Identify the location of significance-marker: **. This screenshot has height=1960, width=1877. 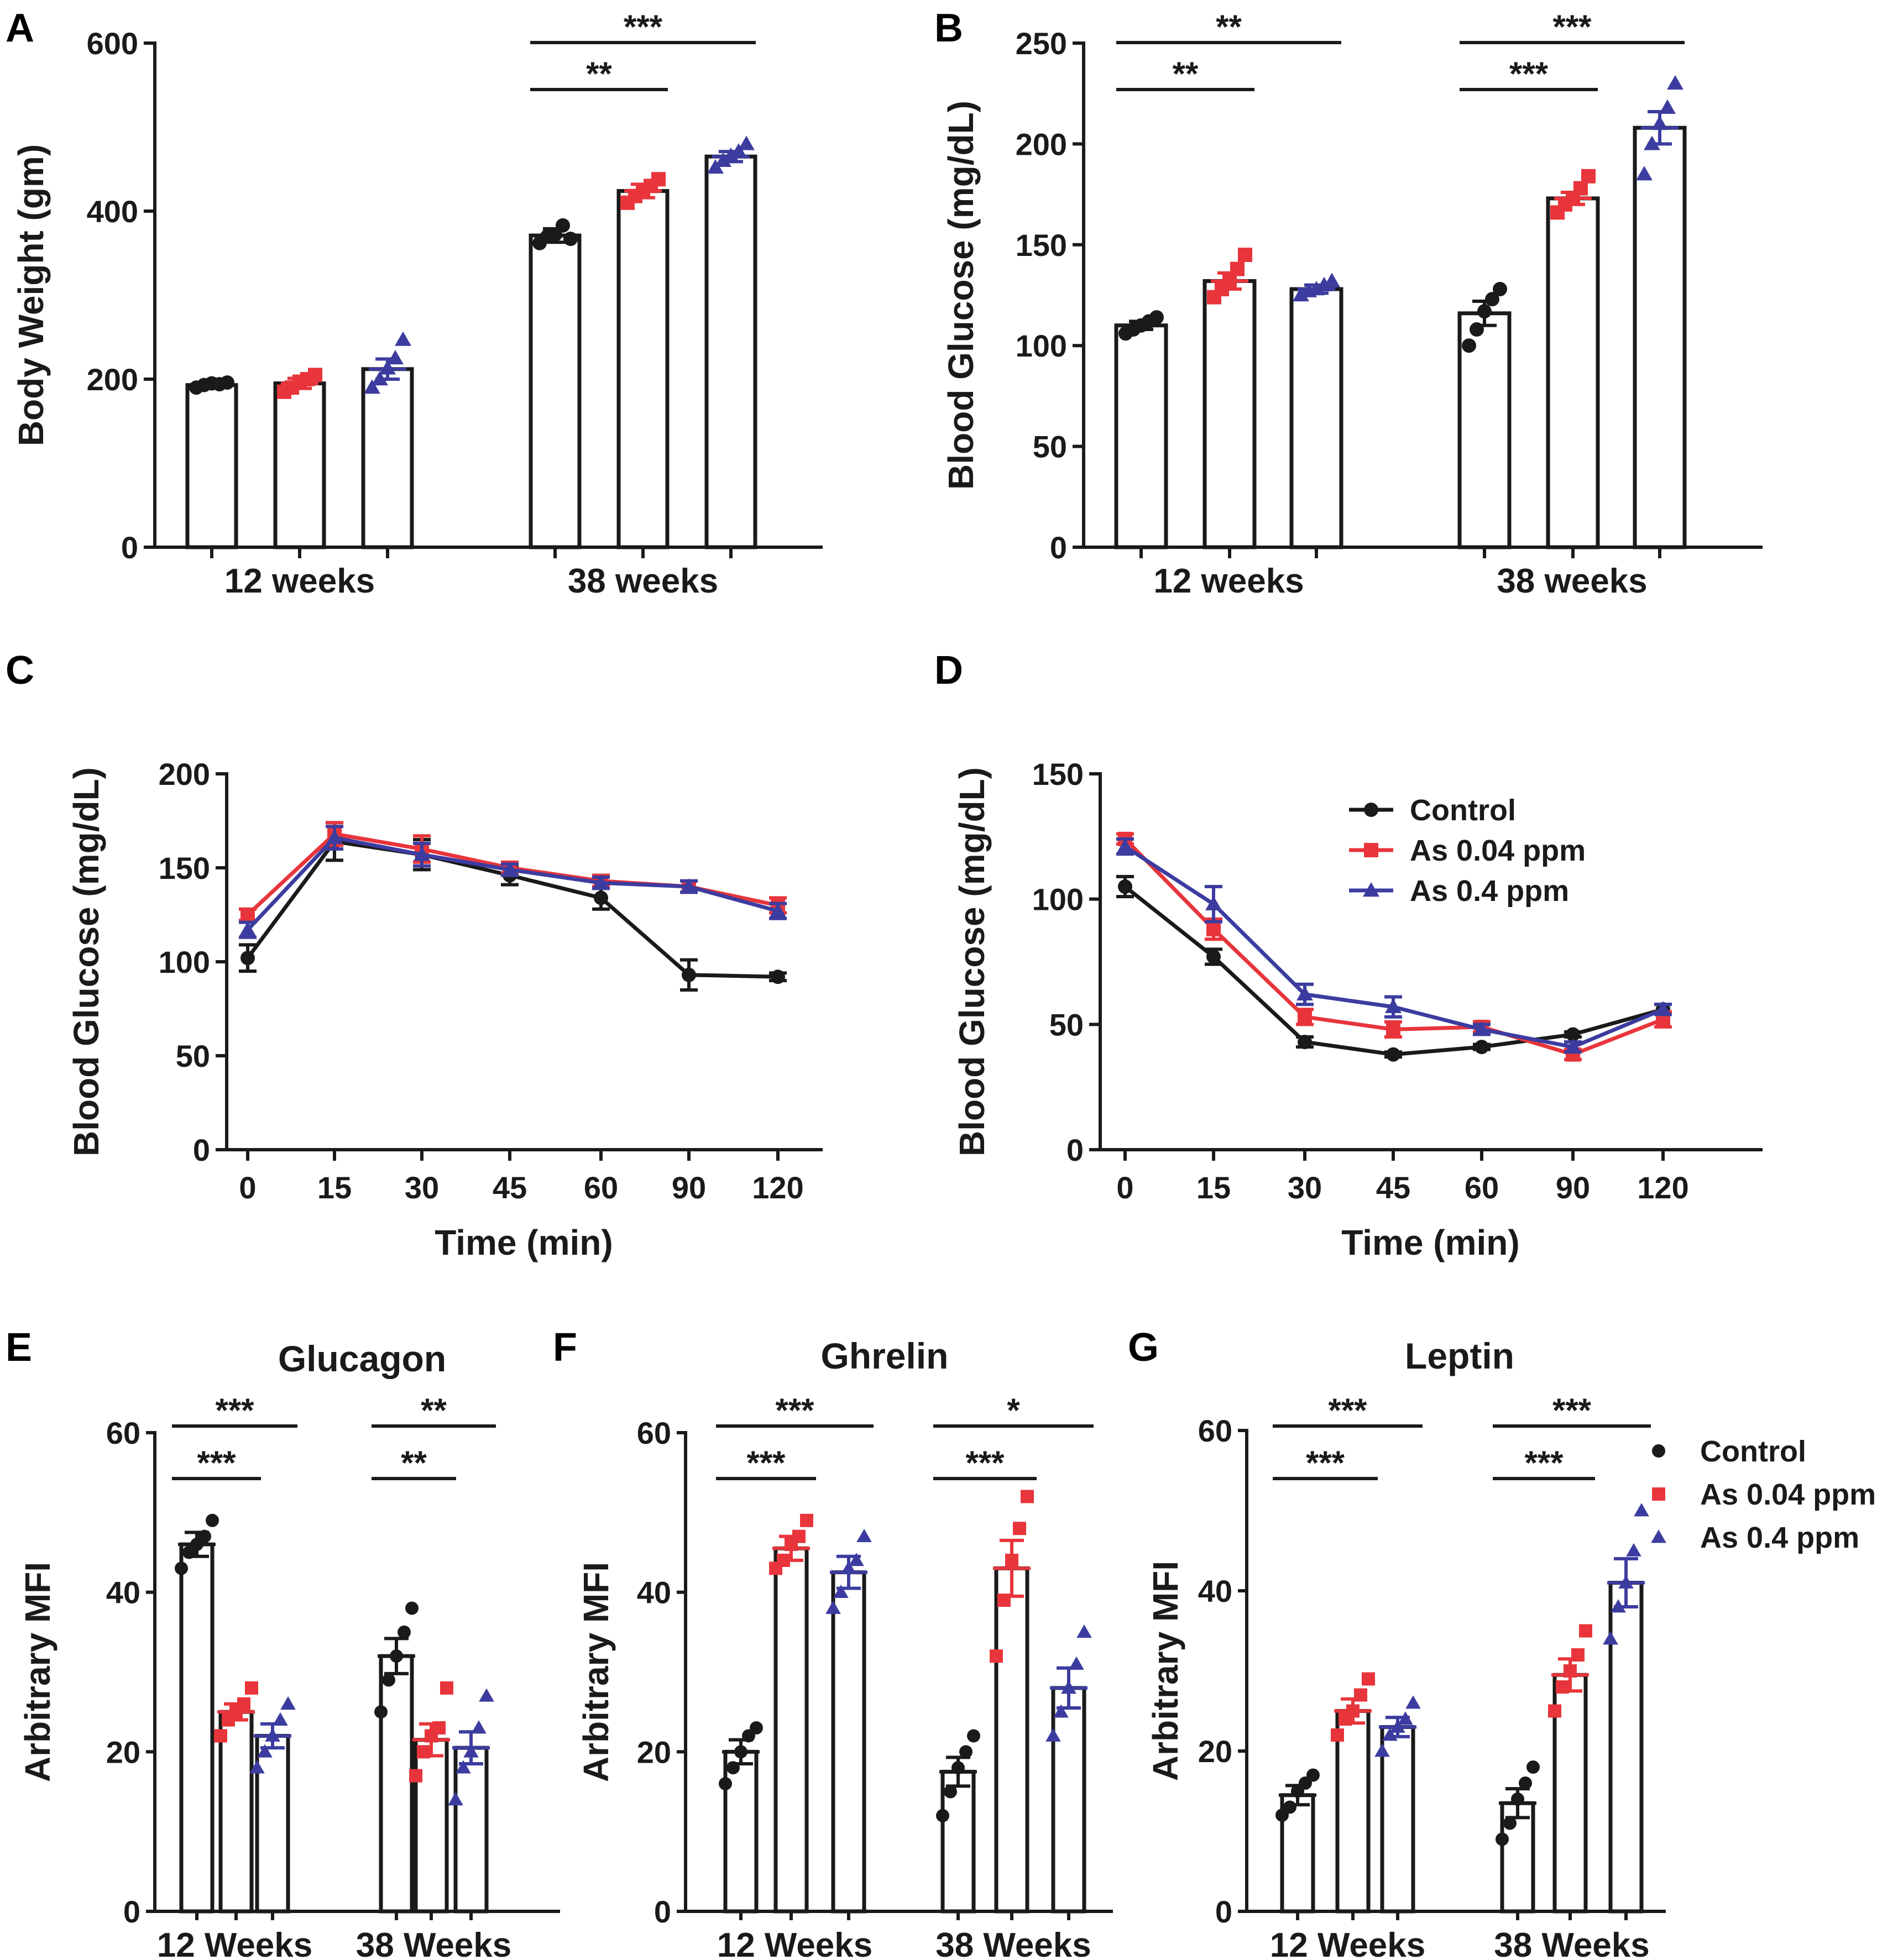
(434, 1410).